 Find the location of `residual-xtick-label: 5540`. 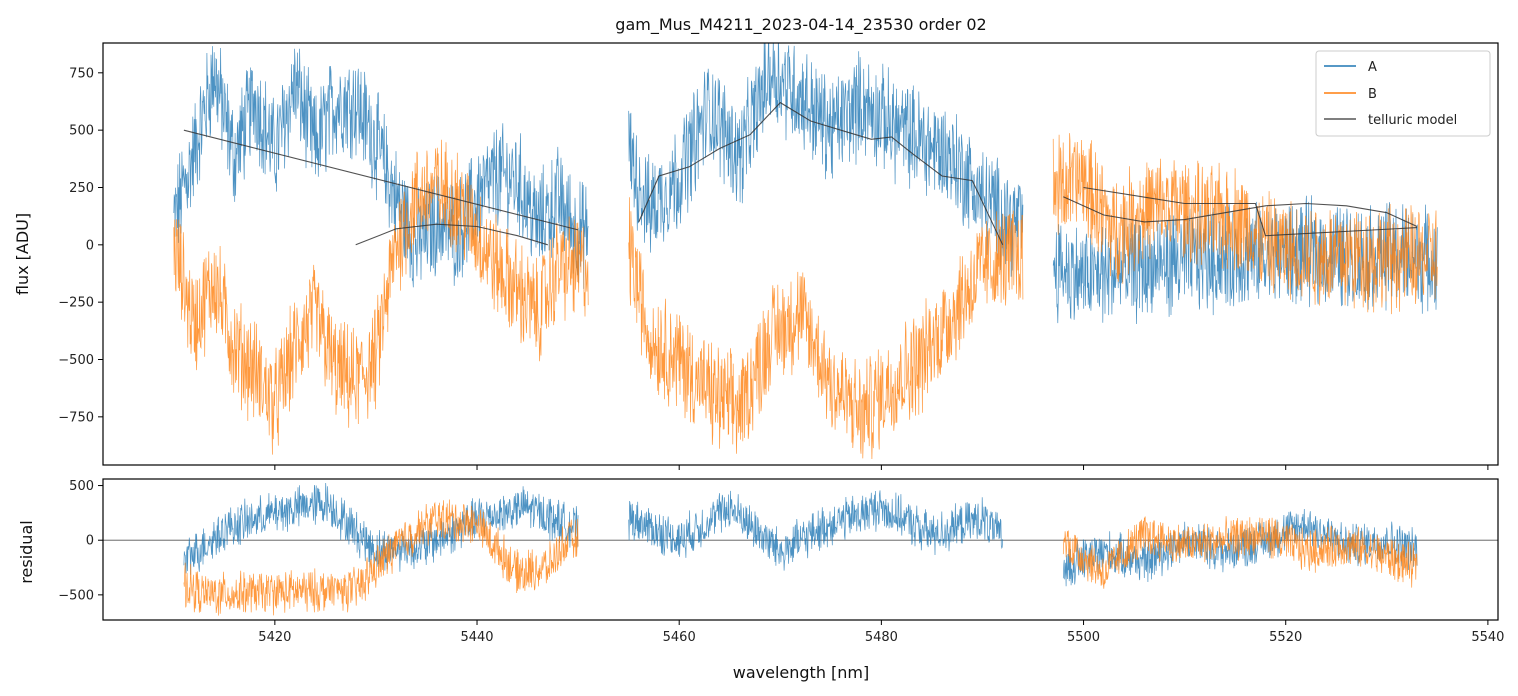

residual-xtick-label: 5540 is located at coordinates (1487, 637).